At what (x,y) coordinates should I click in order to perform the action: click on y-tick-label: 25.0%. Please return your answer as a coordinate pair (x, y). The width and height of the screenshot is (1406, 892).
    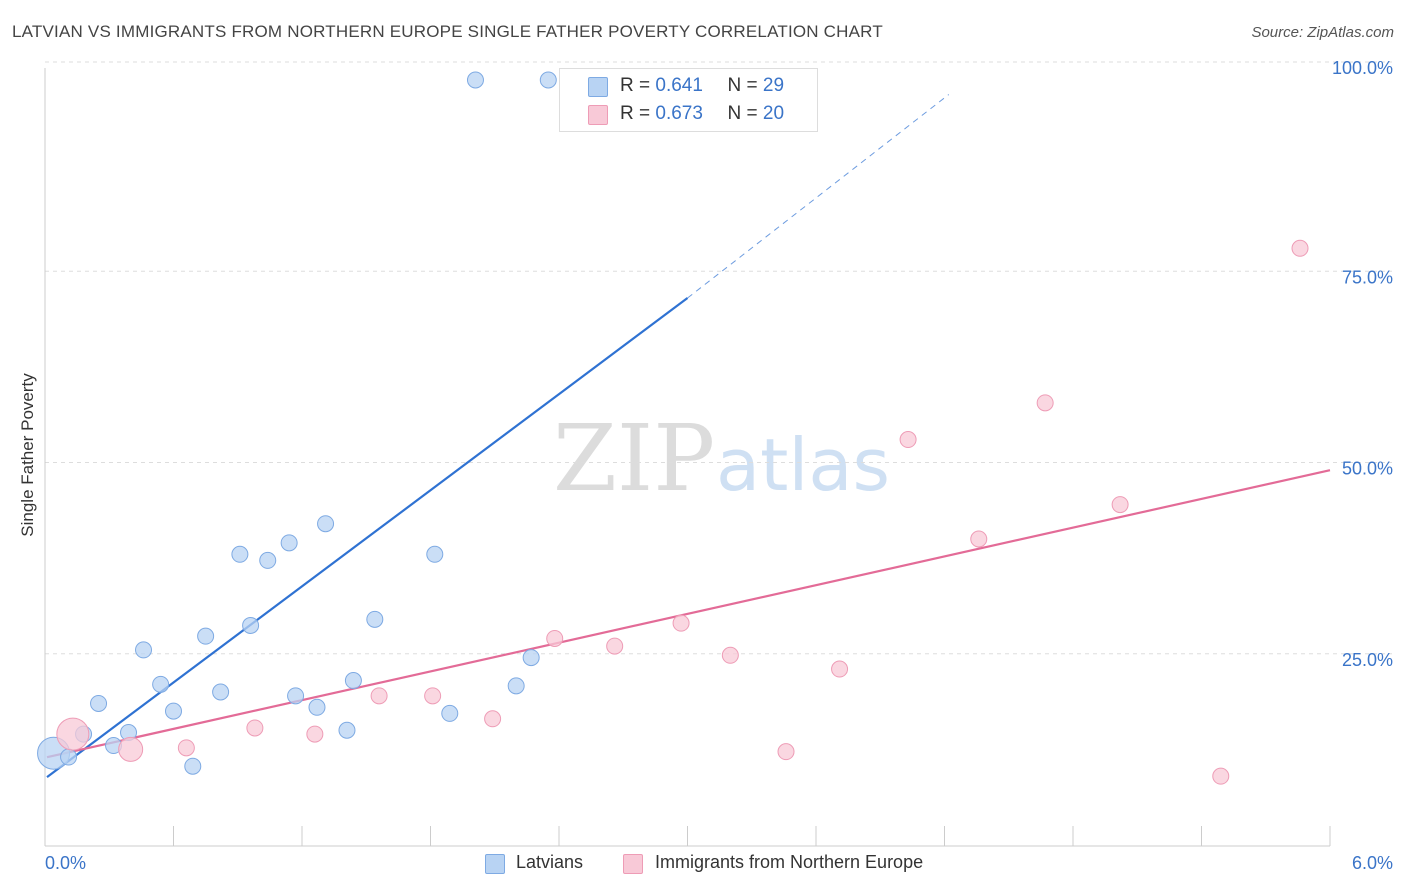
    Looking at the image, I should click on (1367, 660).